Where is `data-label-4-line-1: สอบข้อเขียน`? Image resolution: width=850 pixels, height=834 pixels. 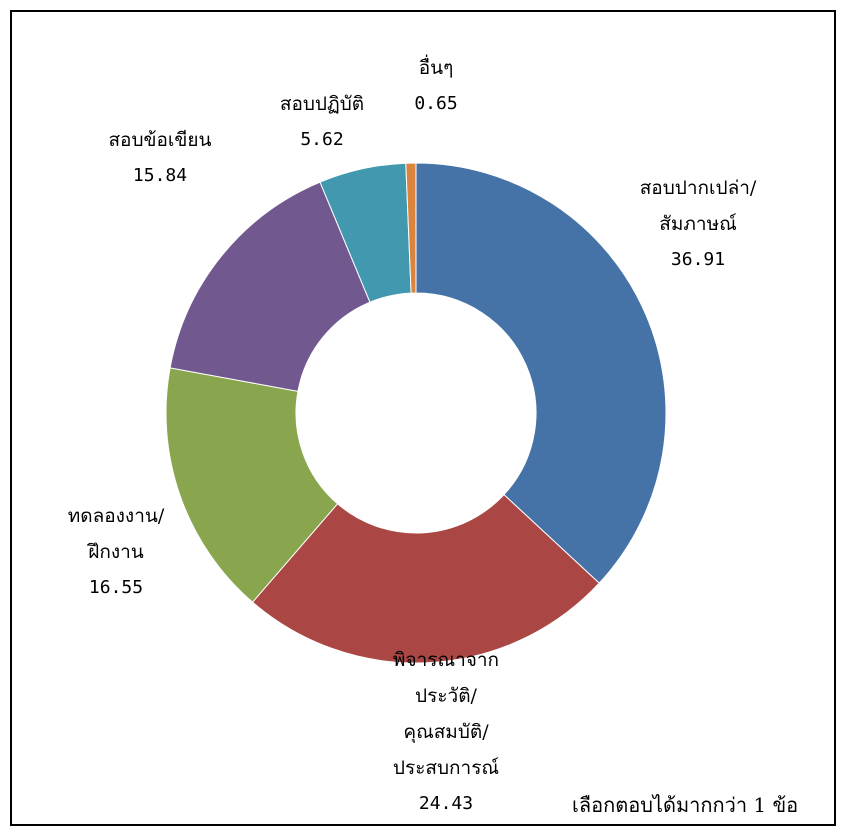 data-label-4-line-1: สอบข้อเขียน is located at coordinates (160, 140).